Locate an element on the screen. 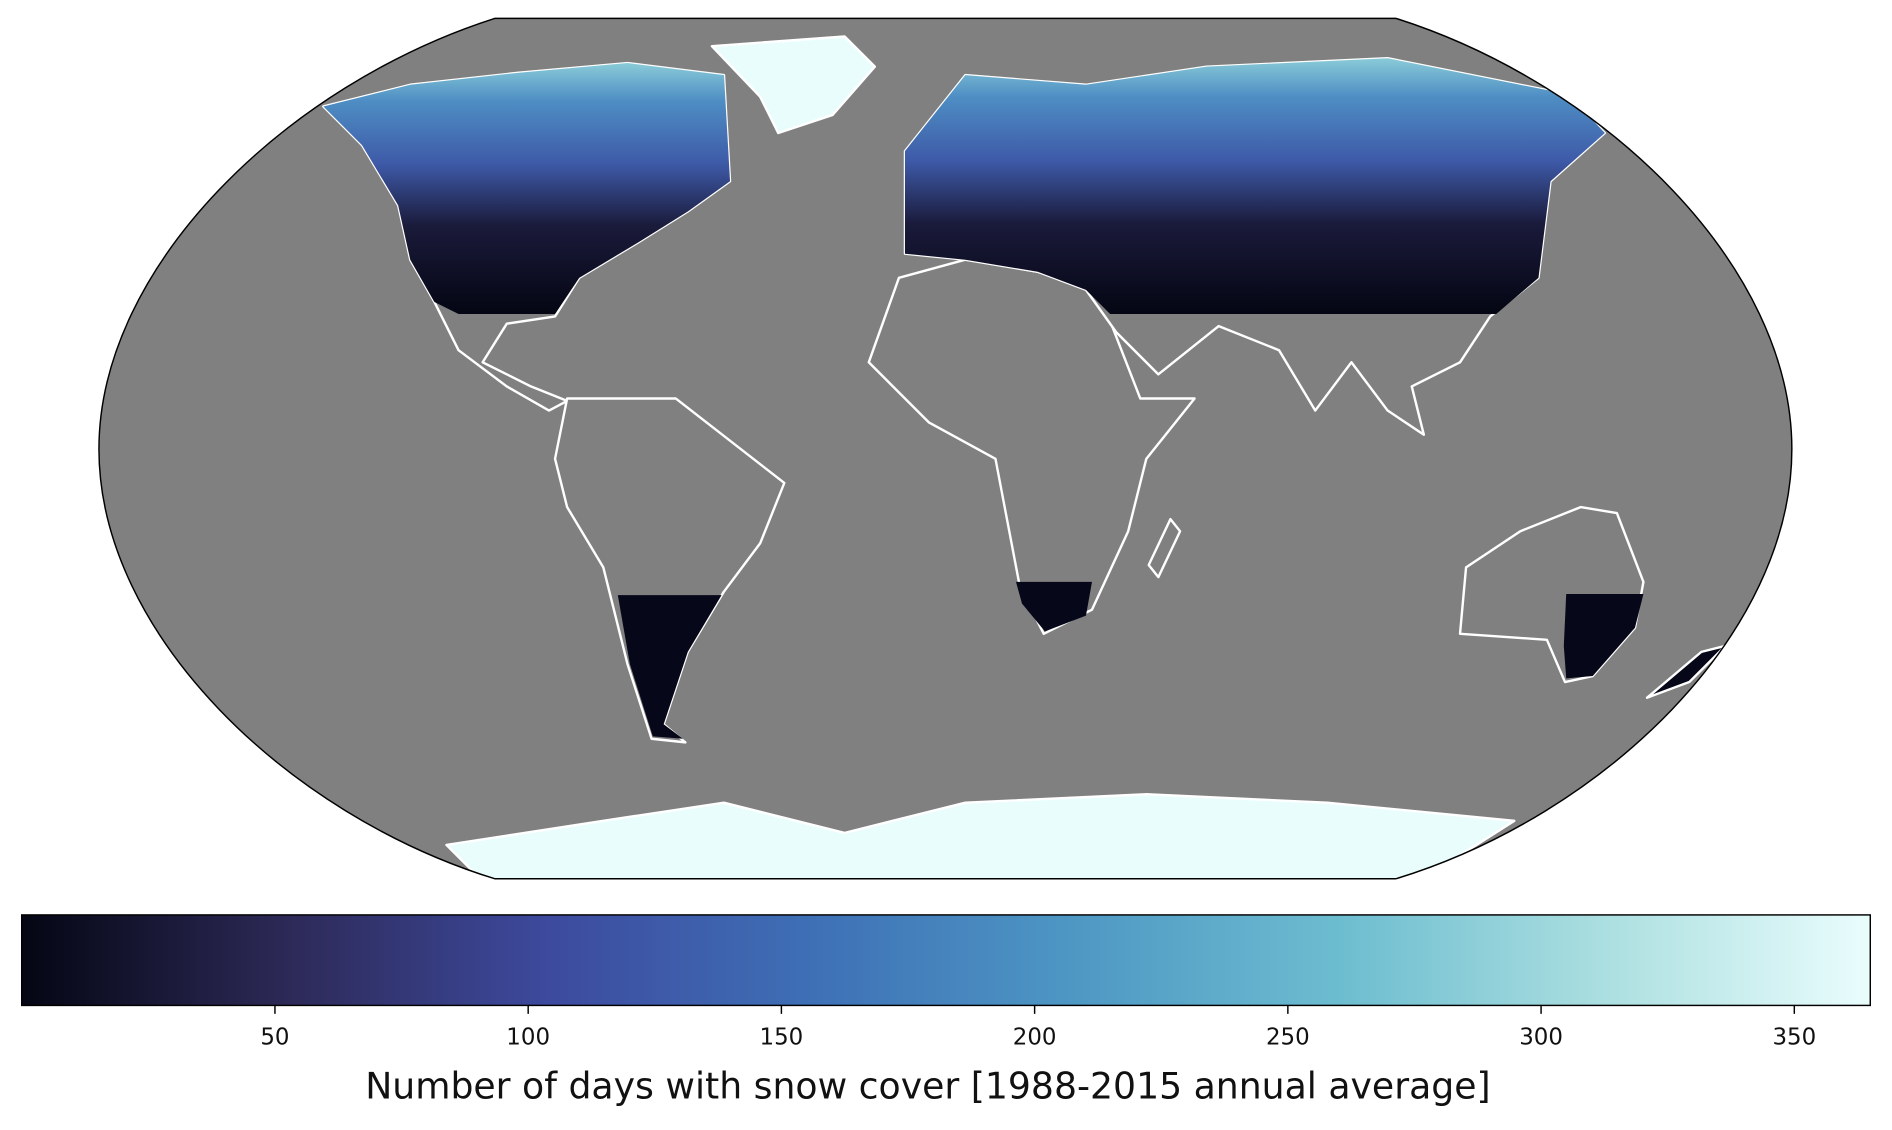  new-zealand is located at coordinates (1686, 671).